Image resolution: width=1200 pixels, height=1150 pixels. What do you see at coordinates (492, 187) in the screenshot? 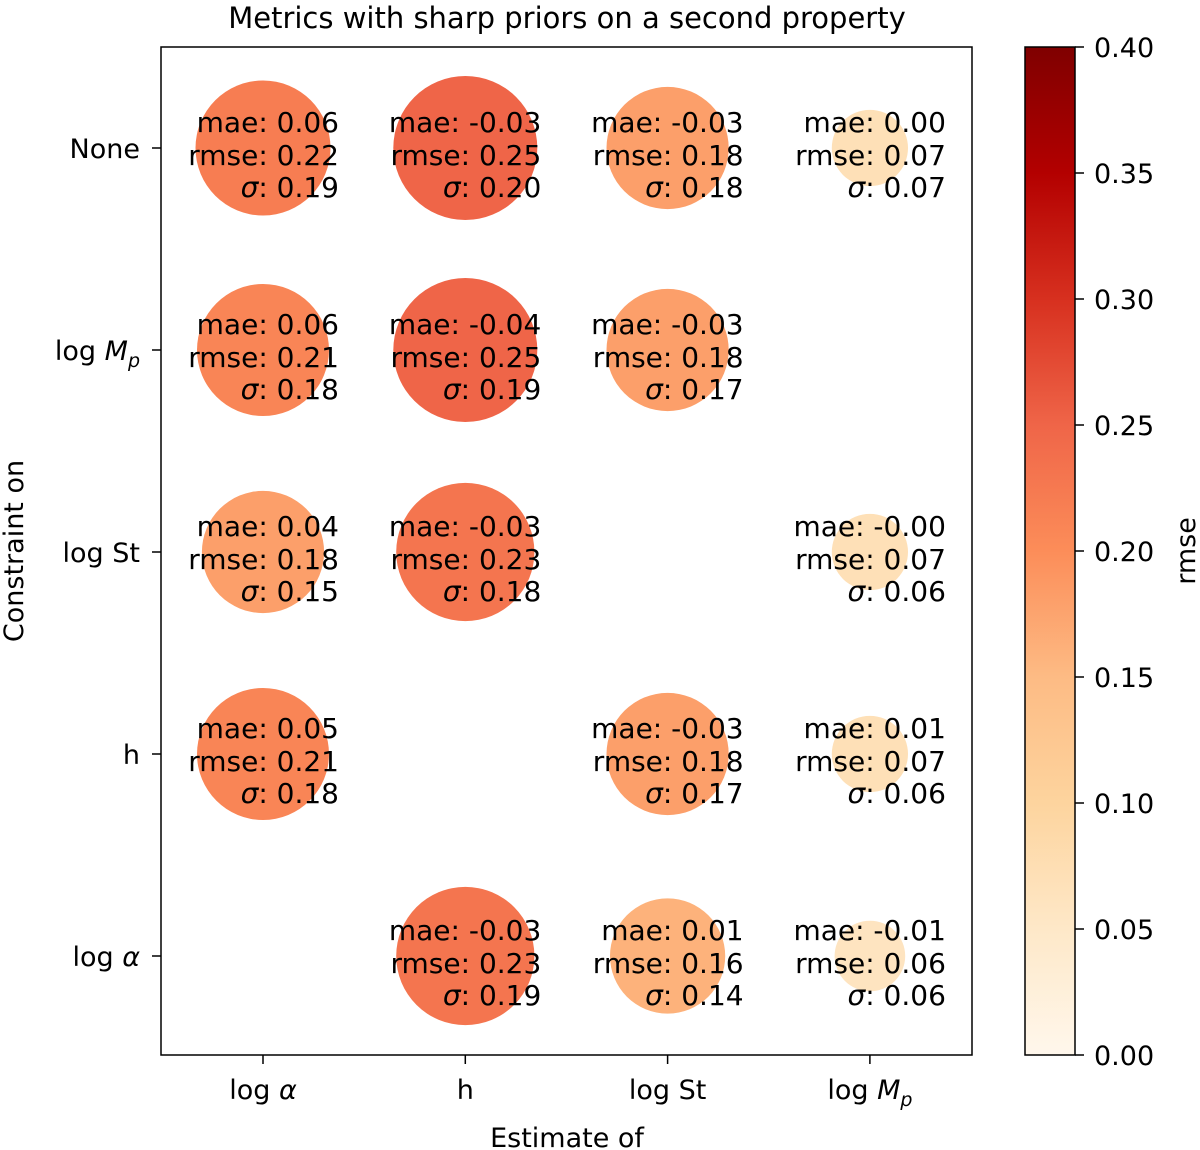
I see `cell-sigma-label: σ: 0.20` at bounding box center [492, 187].